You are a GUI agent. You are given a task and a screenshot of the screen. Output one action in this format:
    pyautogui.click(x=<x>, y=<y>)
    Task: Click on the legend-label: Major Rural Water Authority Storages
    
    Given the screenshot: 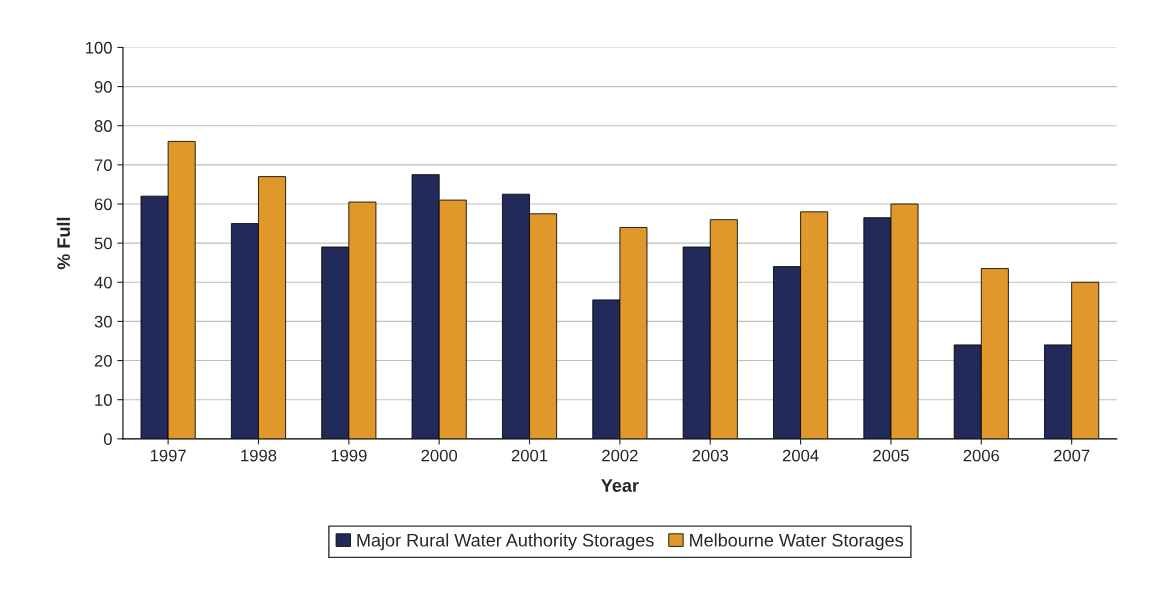 What is the action you would take?
    pyautogui.click(x=505, y=542)
    